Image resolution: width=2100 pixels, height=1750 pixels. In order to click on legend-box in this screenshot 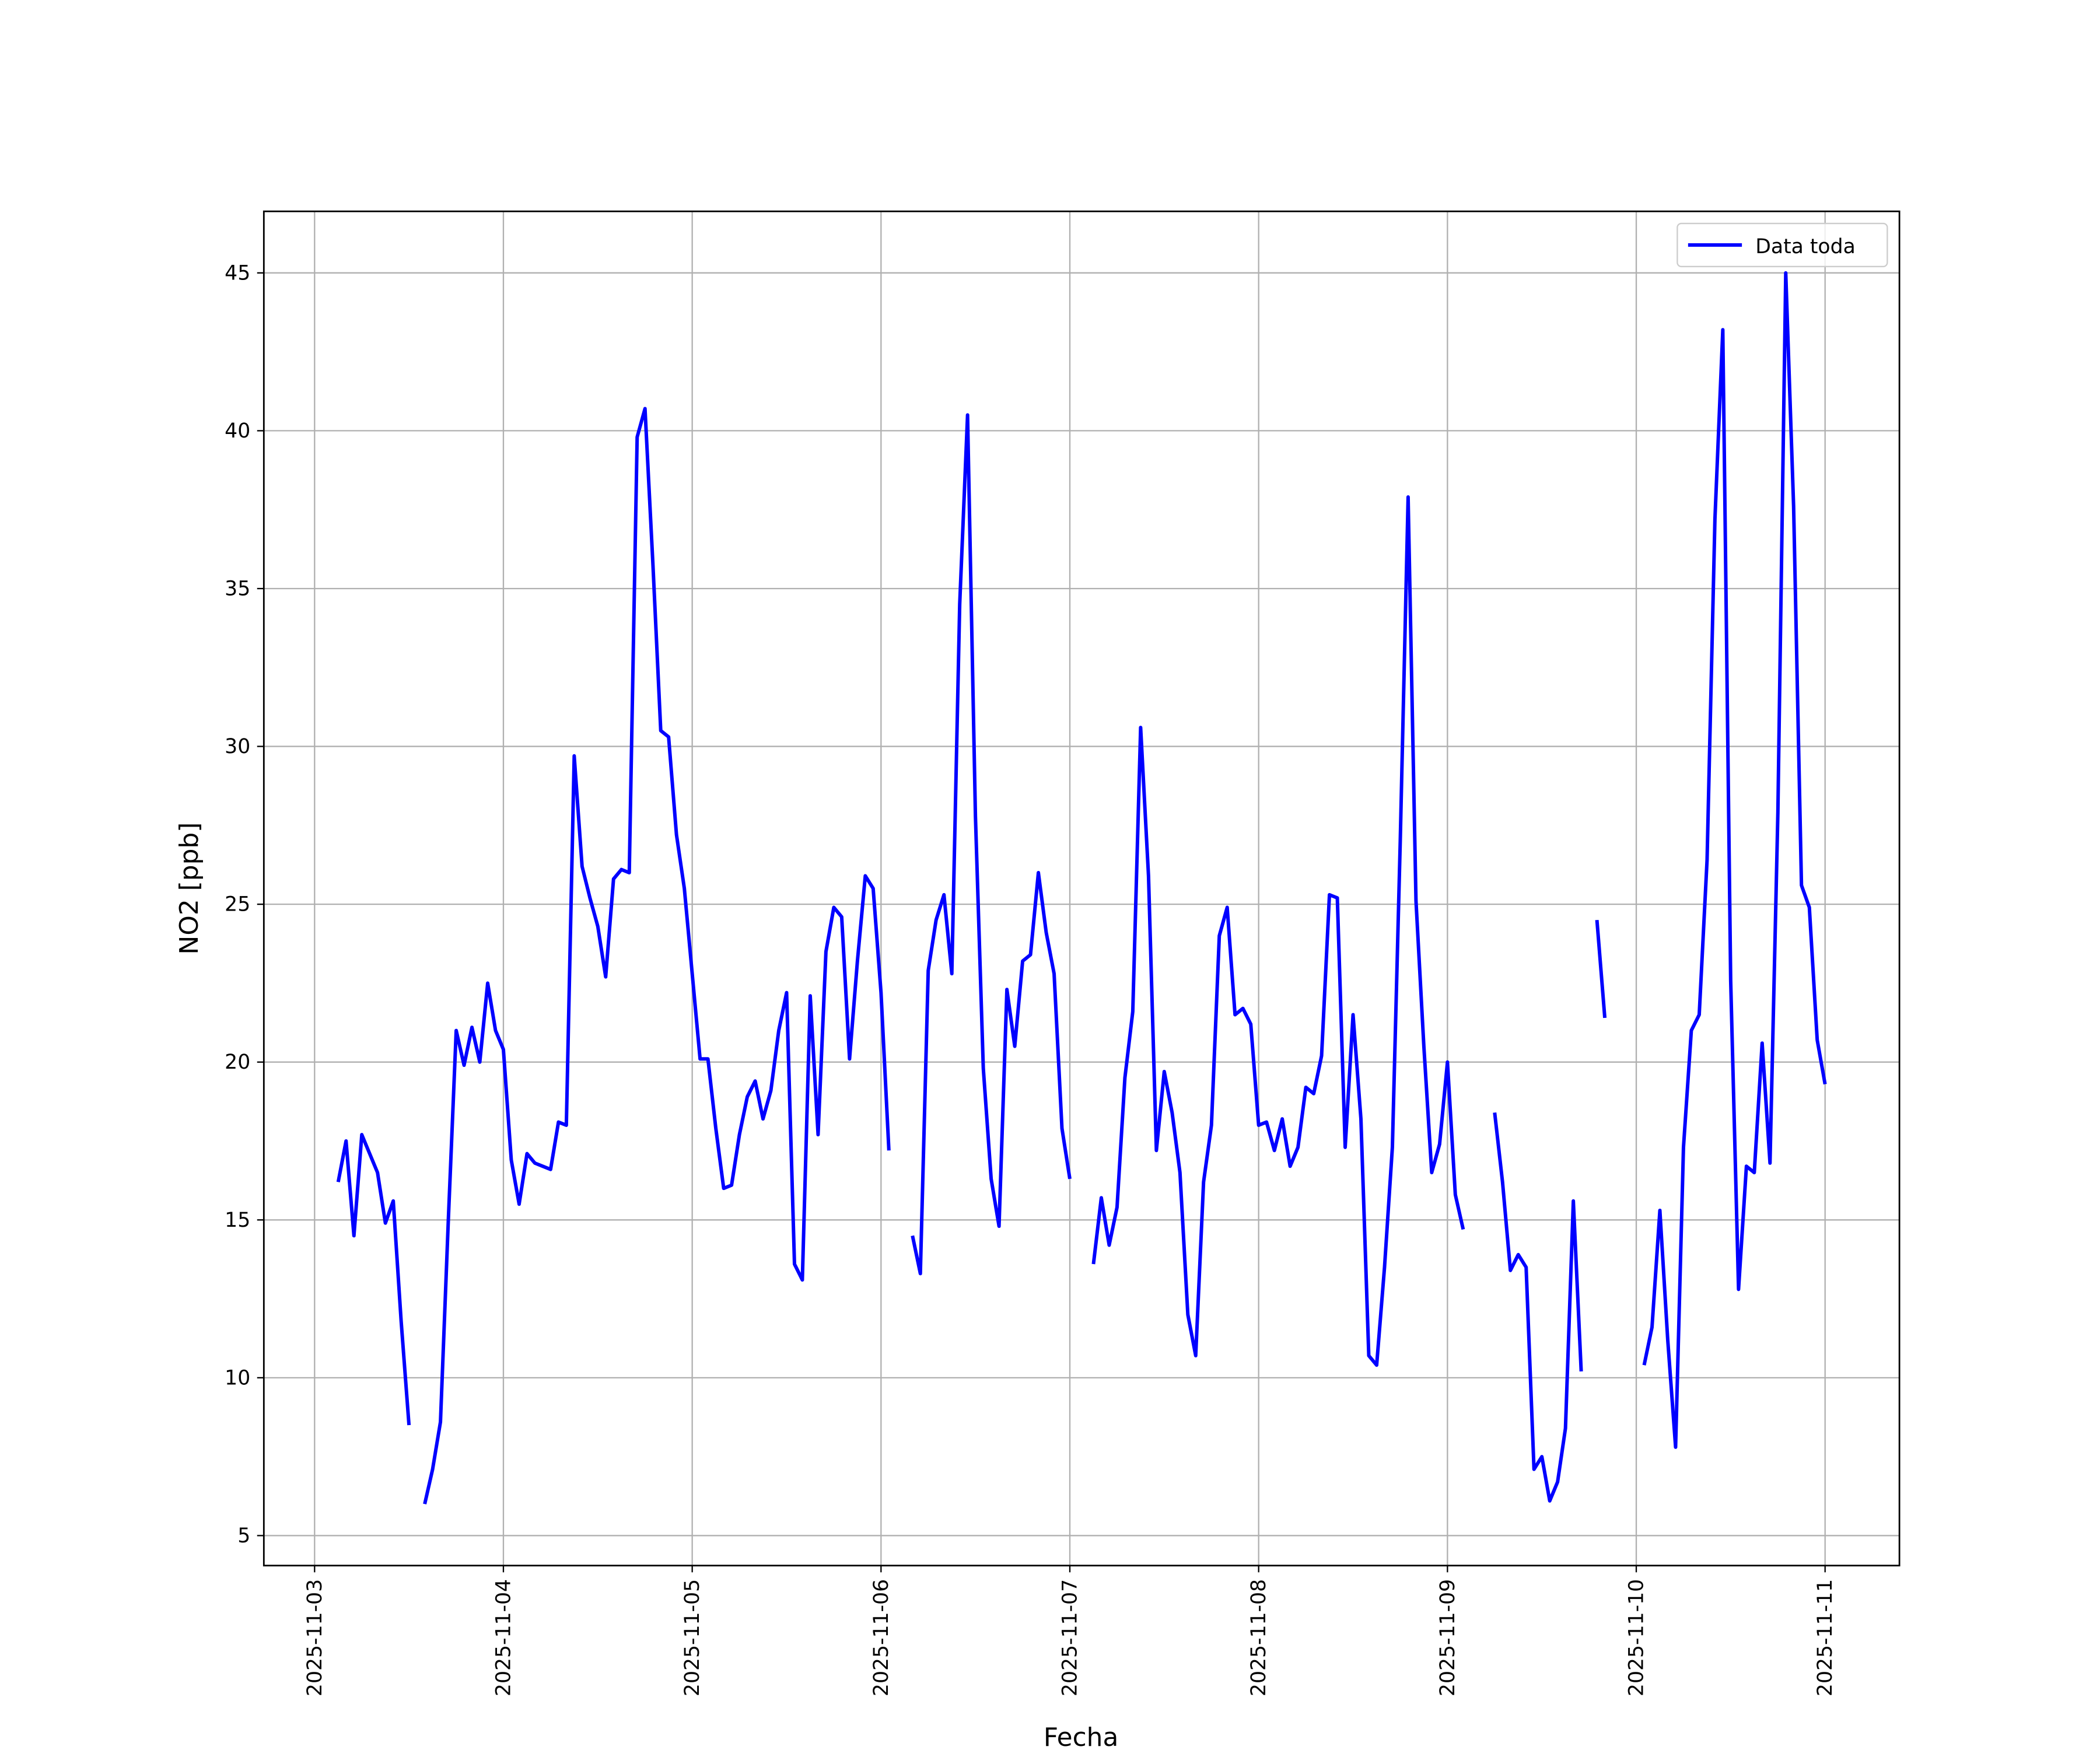, I will do `click(1782, 245)`.